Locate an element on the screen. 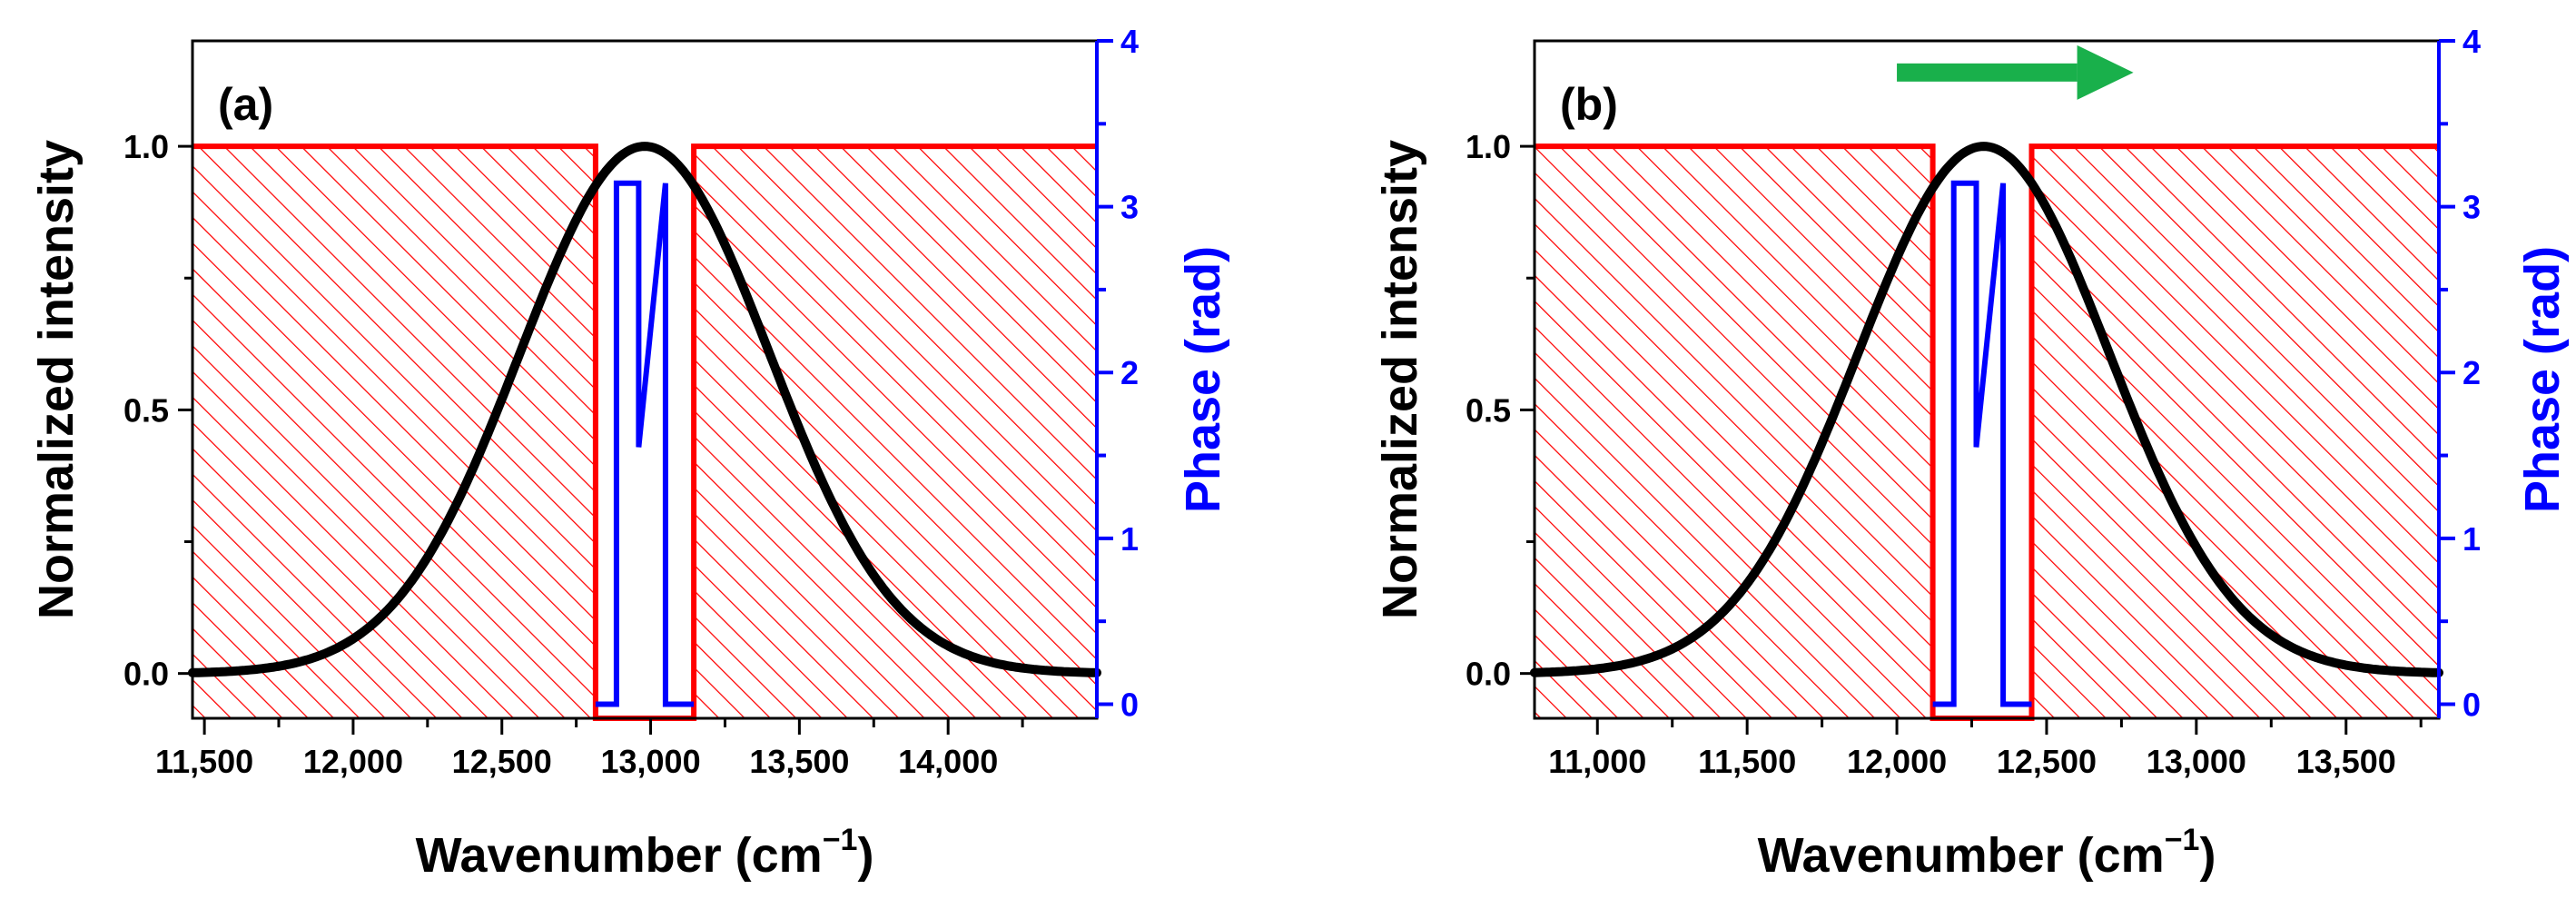 Image resolution: width=2576 pixels, height=899 pixels. panel-b-arrow is located at coordinates (2015, 72).